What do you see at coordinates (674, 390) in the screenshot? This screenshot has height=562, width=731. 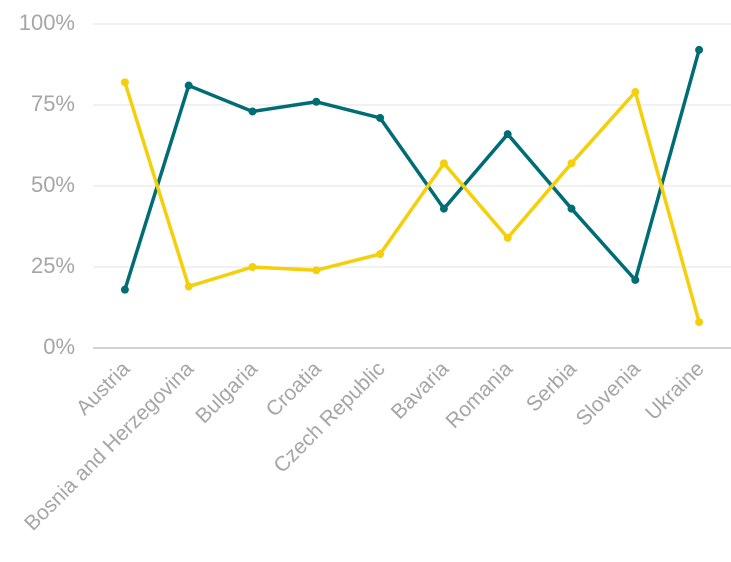 I see `x-tick-label: Ukraine` at bounding box center [674, 390].